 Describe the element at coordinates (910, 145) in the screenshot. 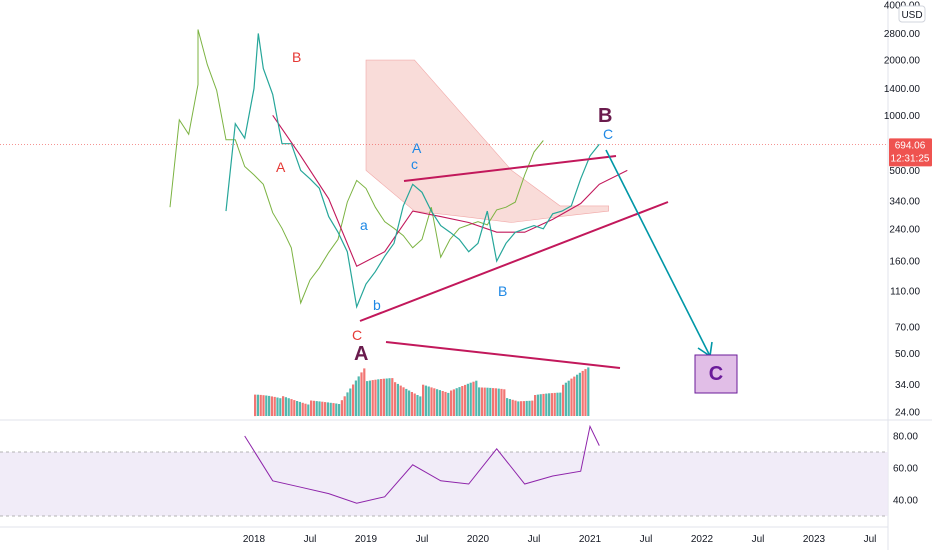

I see `last-price-value: 694.06` at that location.